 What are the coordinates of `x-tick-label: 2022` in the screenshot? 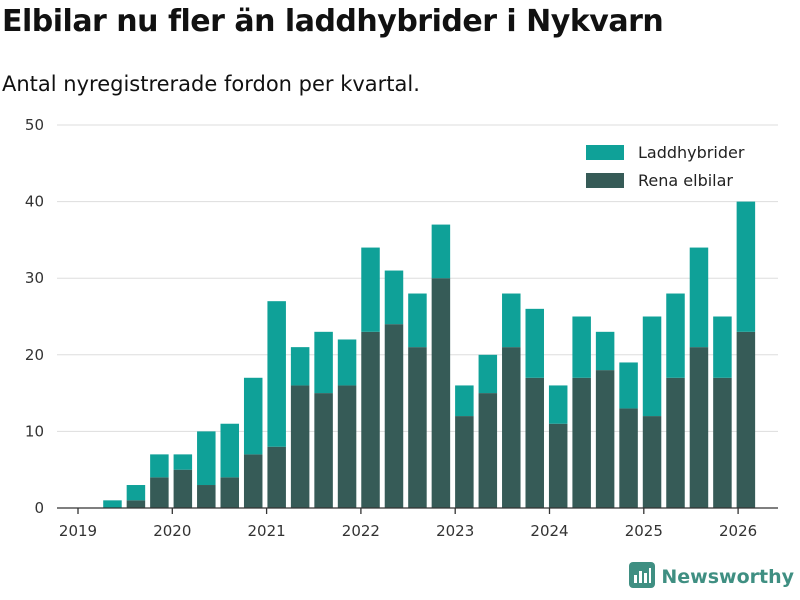 It's located at (361, 531).